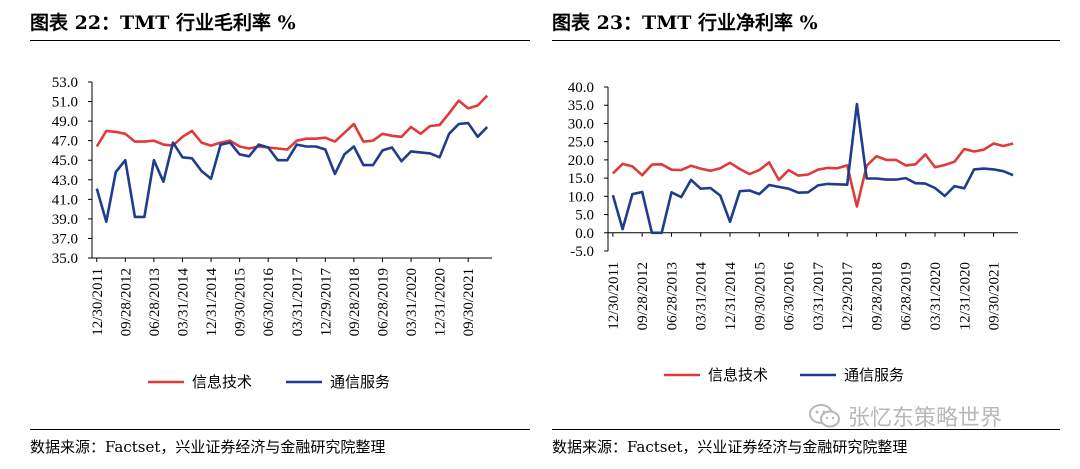 This screenshot has width=1080, height=469. I want to click on y-tick-label: 0.0, so click(584, 234).